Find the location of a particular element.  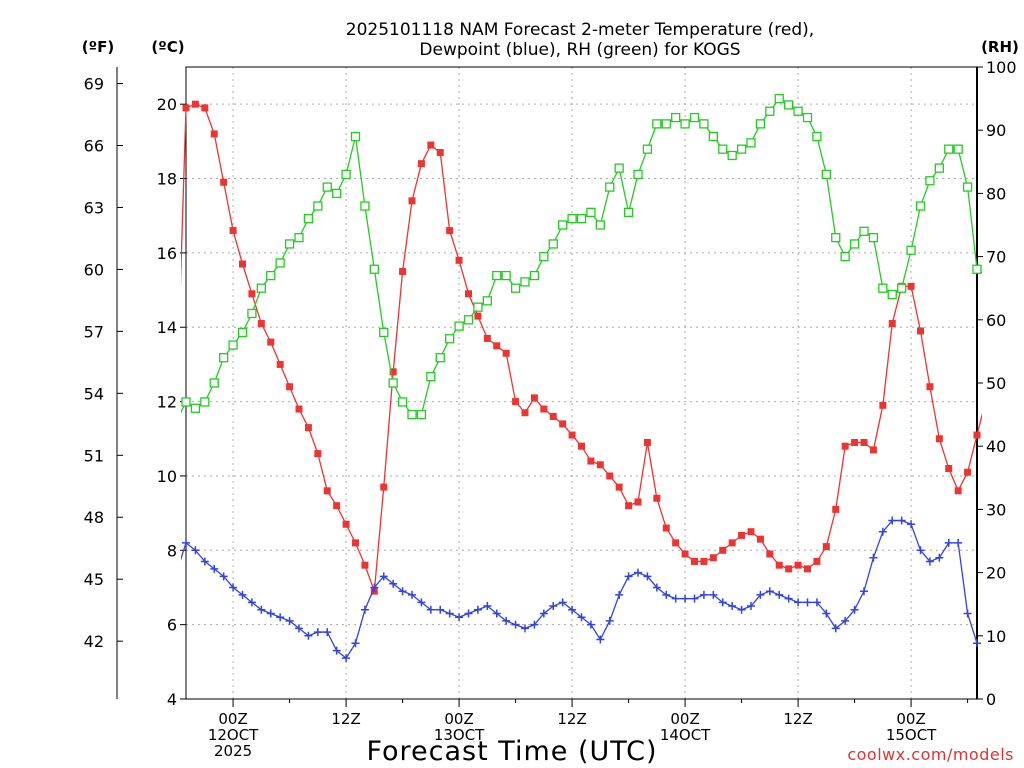

rh-tick-label: 90 is located at coordinates (996, 130).